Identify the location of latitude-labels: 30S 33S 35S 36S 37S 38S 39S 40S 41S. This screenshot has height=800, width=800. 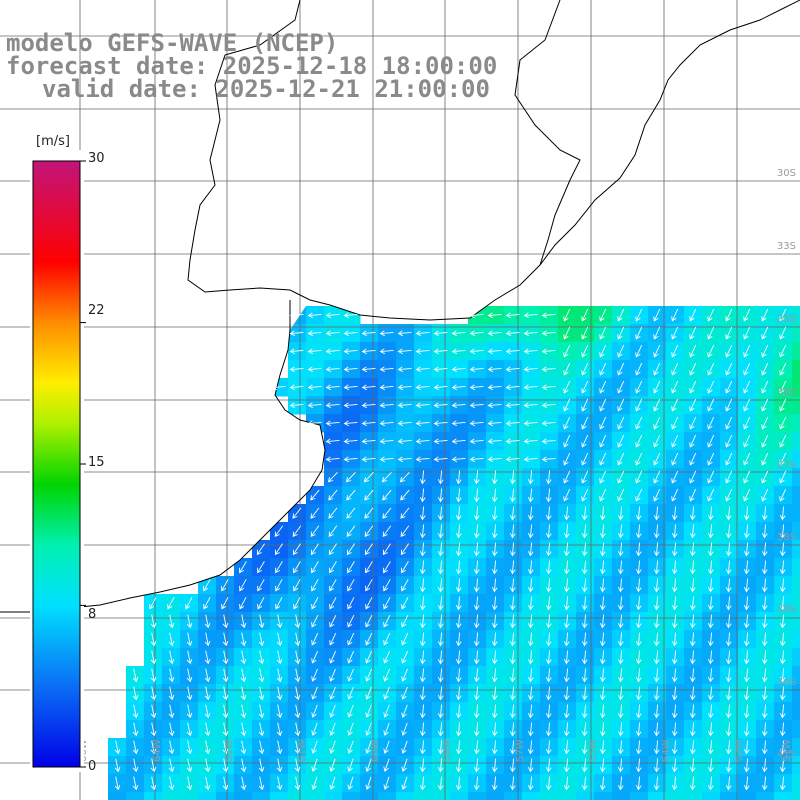
(786, 464).